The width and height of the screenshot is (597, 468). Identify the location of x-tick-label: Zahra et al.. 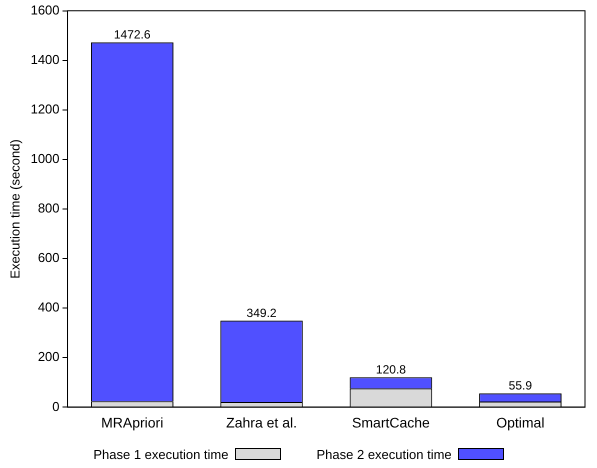
(261, 422).